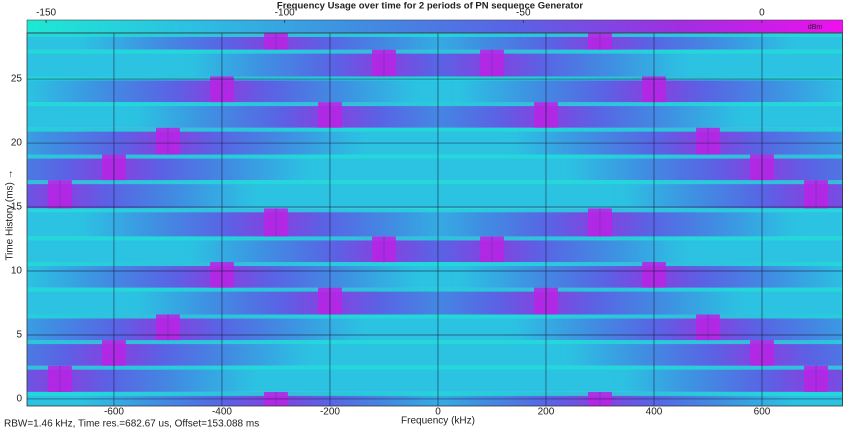  What do you see at coordinates (762, 412) in the screenshot?
I see `x-tick-label: 600` at bounding box center [762, 412].